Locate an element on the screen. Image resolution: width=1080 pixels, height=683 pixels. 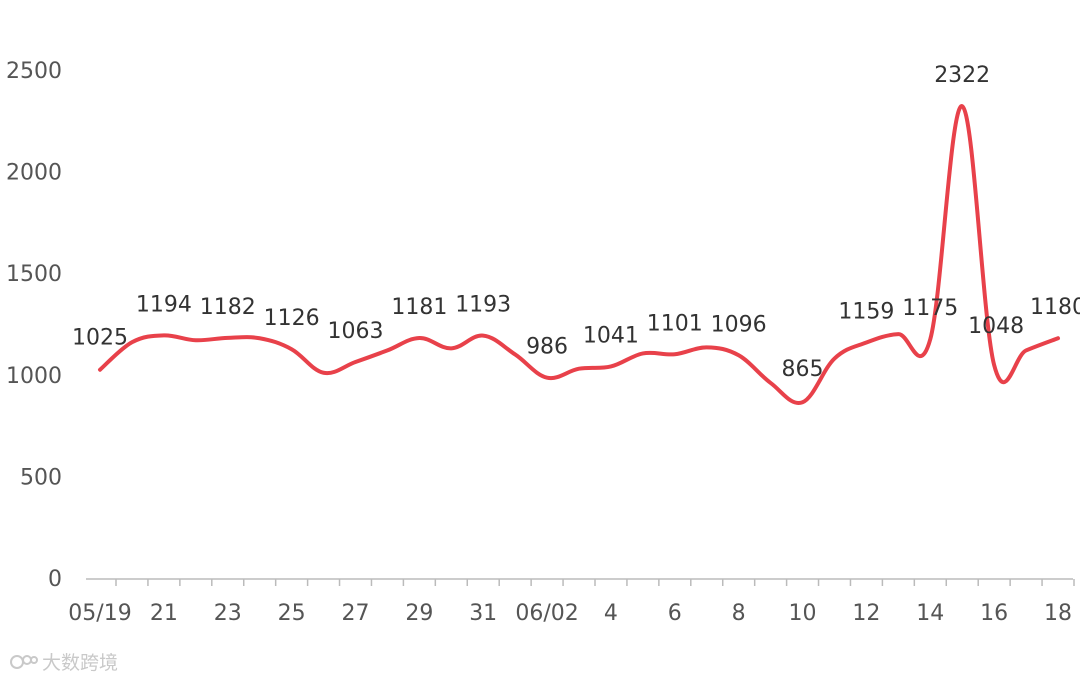
y-tick-label: 1000 is located at coordinates (34, 376).